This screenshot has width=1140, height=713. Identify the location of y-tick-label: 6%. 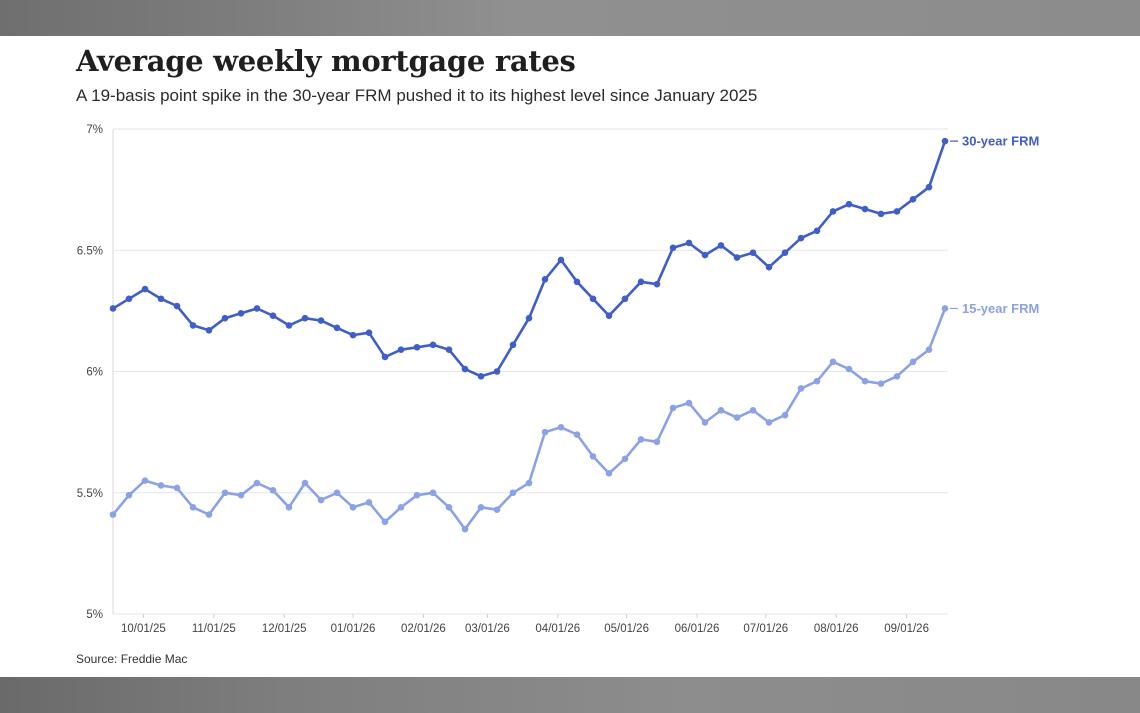
(94, 373).